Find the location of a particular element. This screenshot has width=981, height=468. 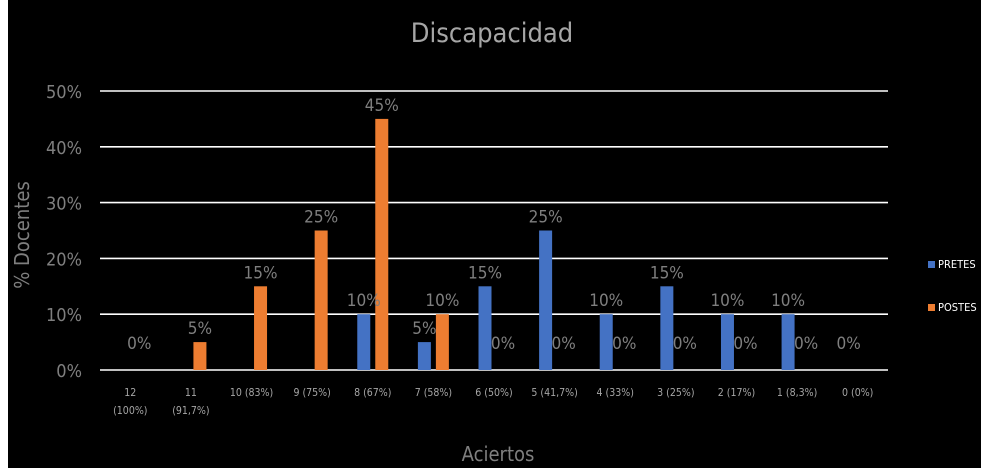

x-tick-label: 12 is located at coordinates (130, 393).